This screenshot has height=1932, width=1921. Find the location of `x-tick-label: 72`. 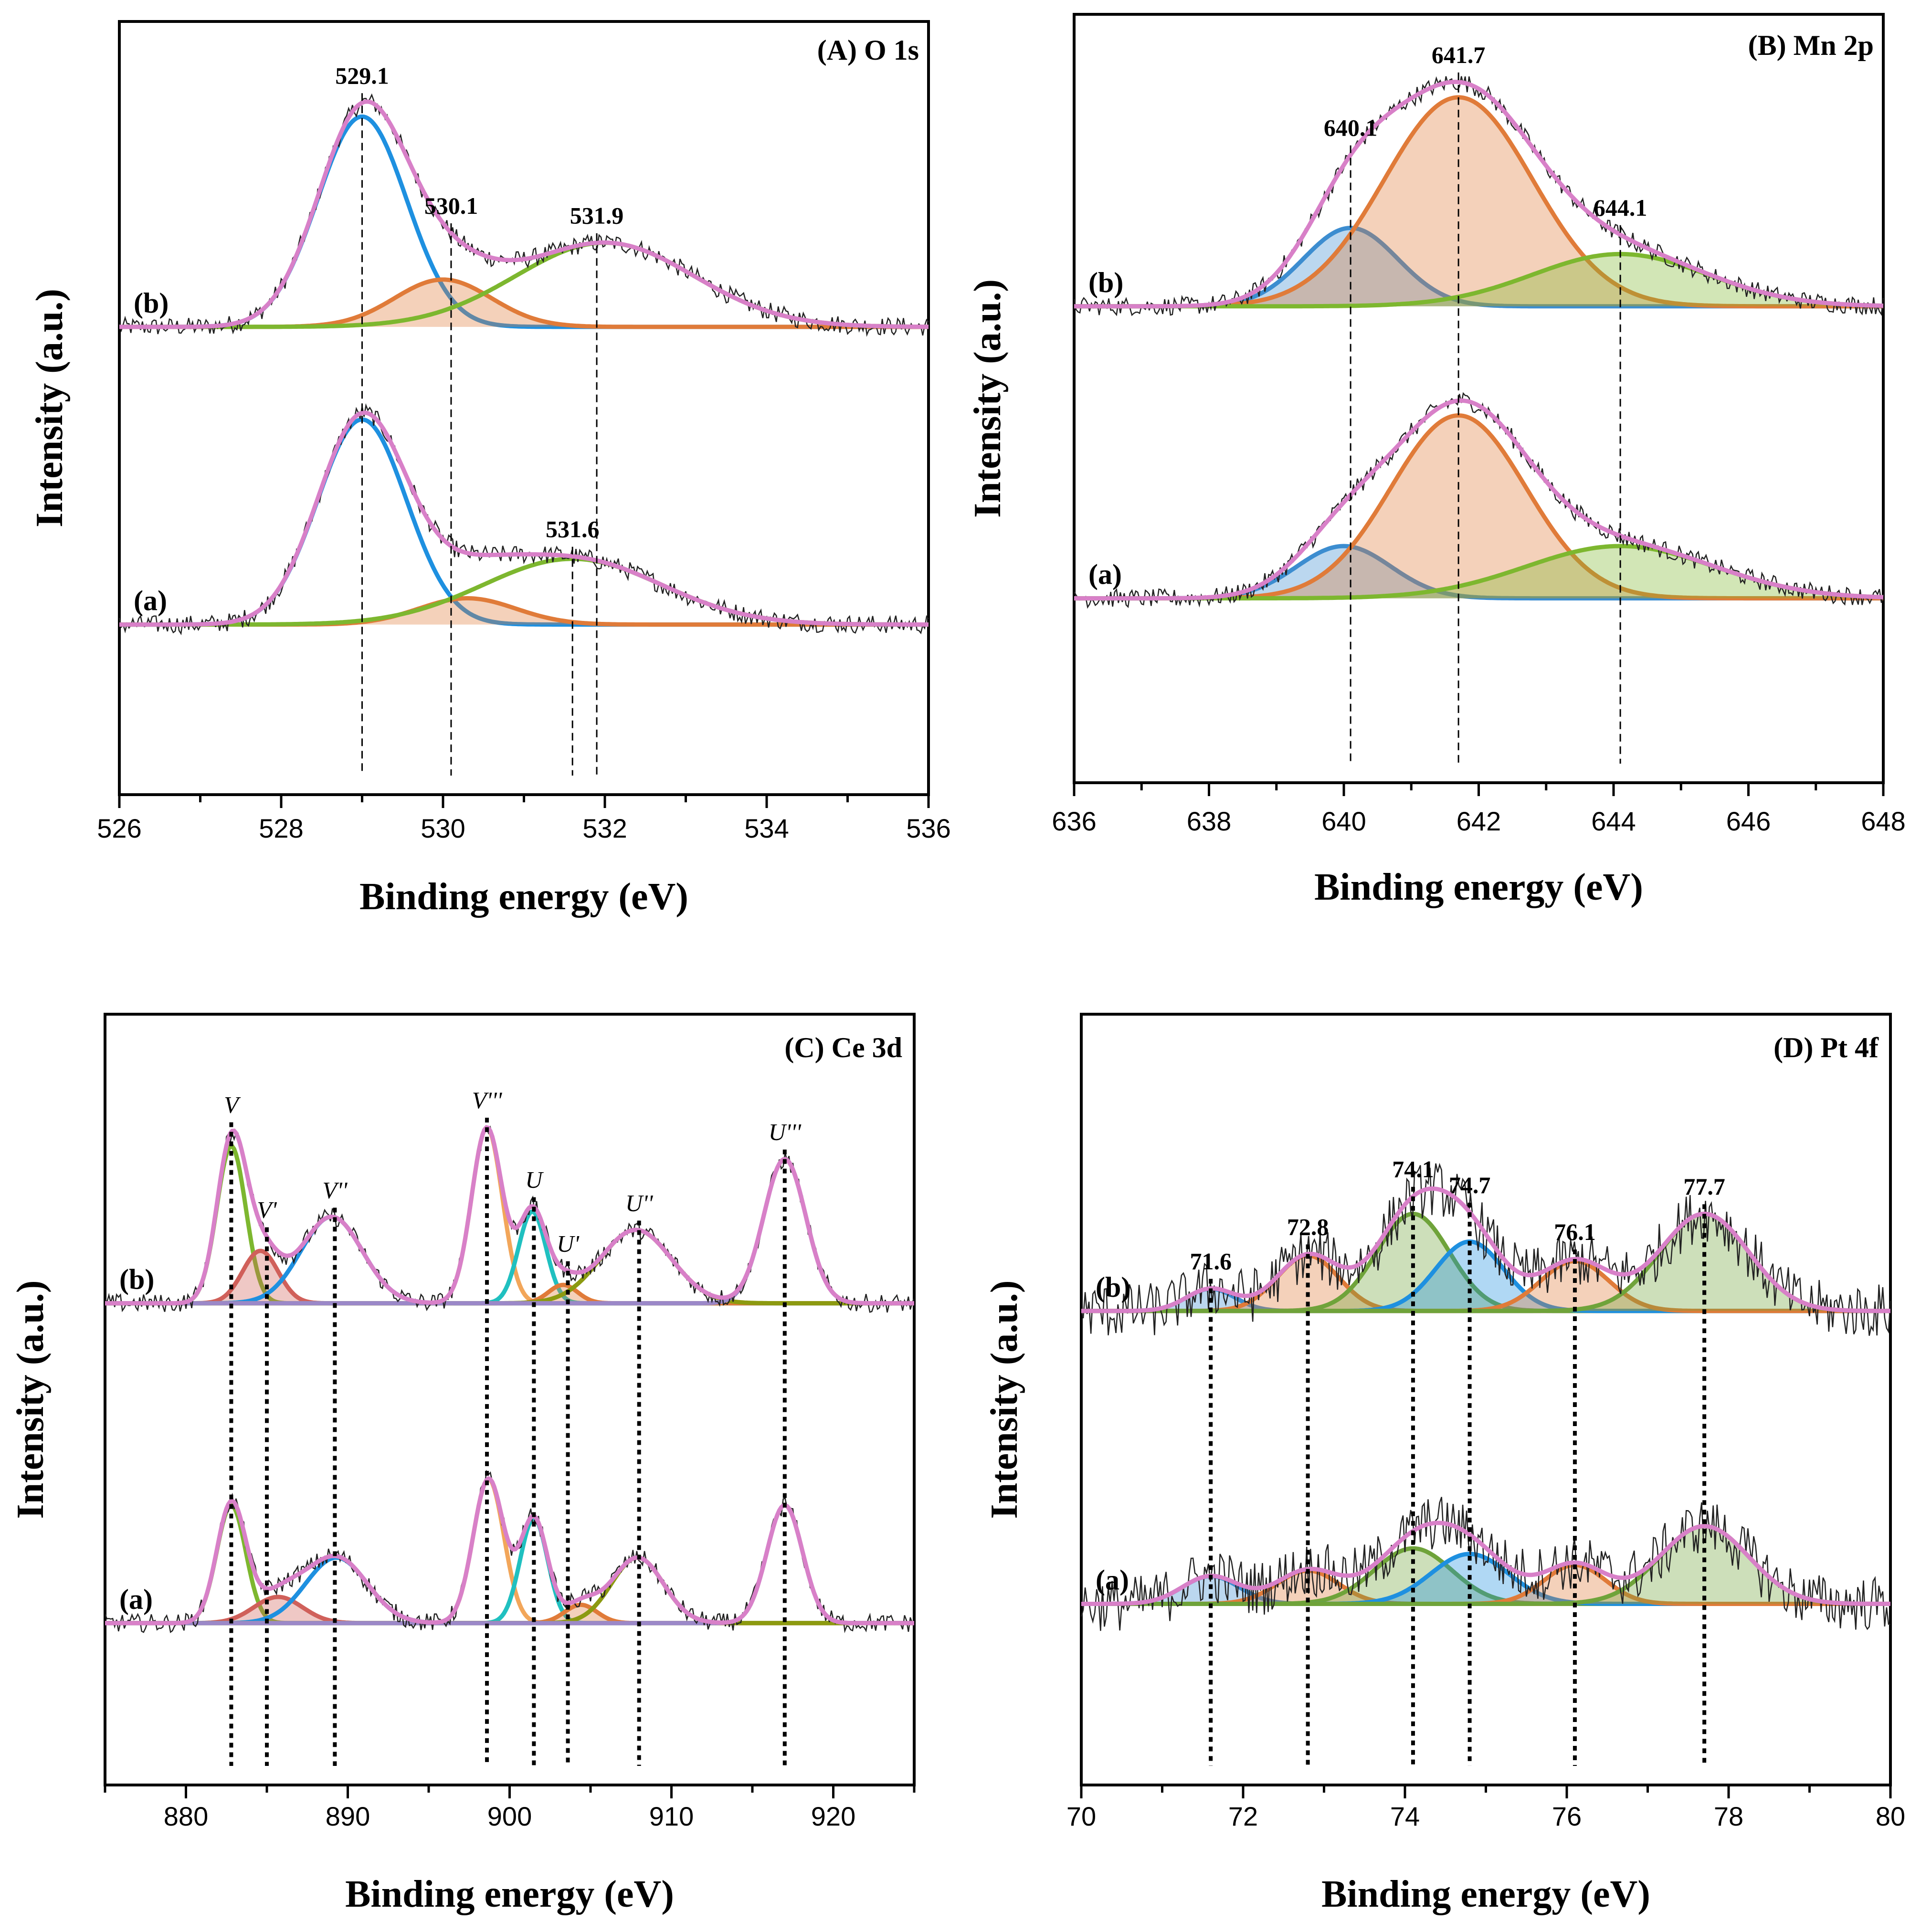

x-tick-label: 72 is located at coordinates (1243, 1816).